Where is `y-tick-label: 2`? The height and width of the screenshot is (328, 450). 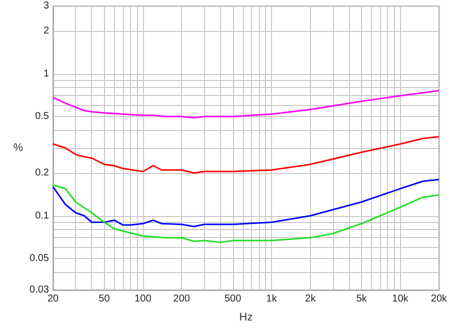
y-tick-label: 2 is located at coordinates (46, 31).